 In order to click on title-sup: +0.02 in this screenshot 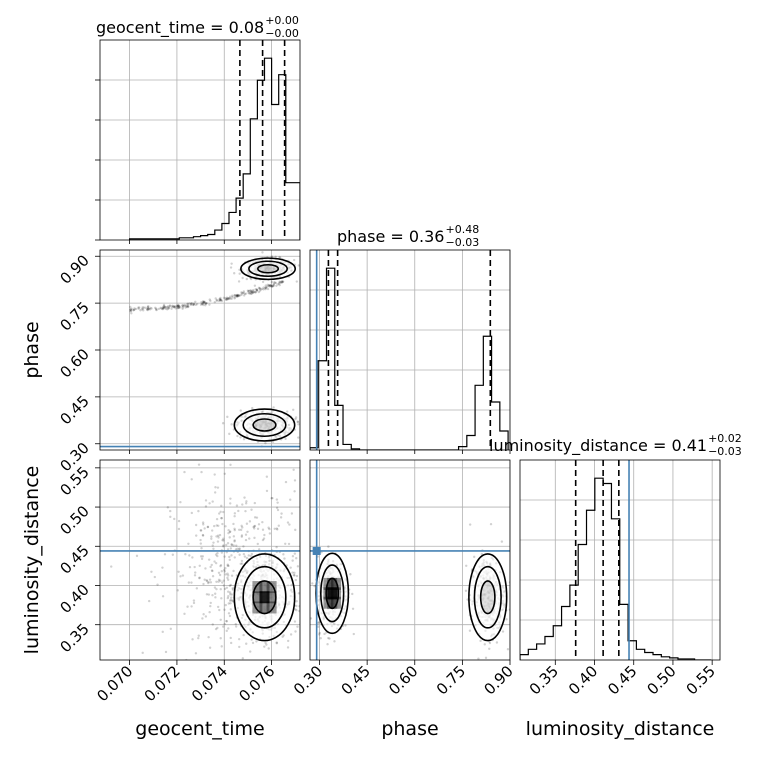, I will do `click(725, 438)`.